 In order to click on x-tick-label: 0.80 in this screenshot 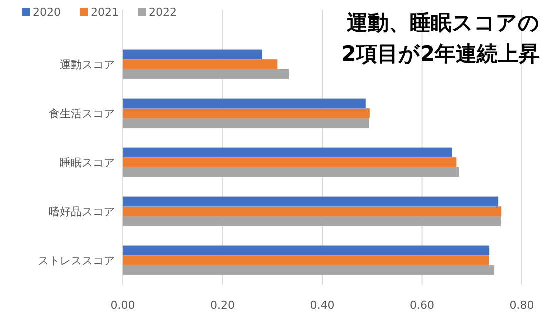, I will do `click(522, 305)`.